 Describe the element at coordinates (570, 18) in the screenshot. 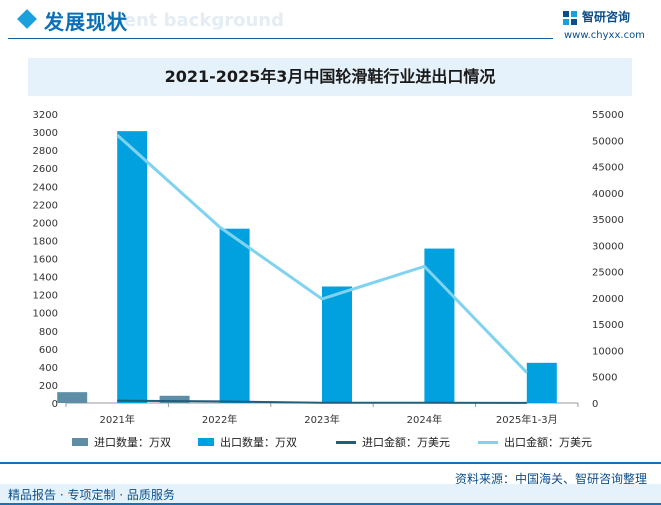

I see `brand-logo-icon` at that location.